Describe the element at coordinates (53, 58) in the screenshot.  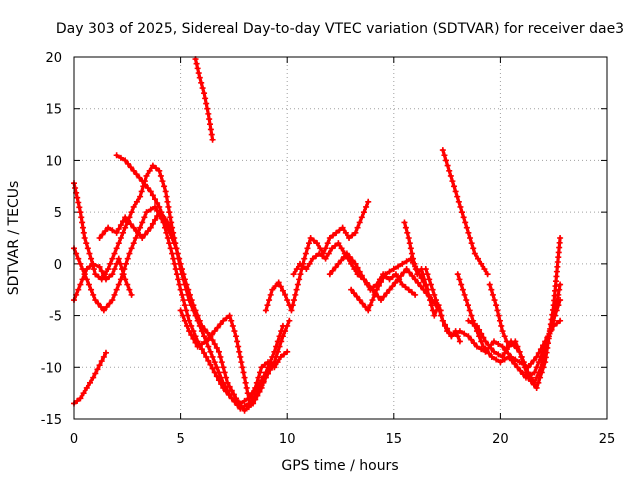
I see `y-tick-label: 20` at that location.